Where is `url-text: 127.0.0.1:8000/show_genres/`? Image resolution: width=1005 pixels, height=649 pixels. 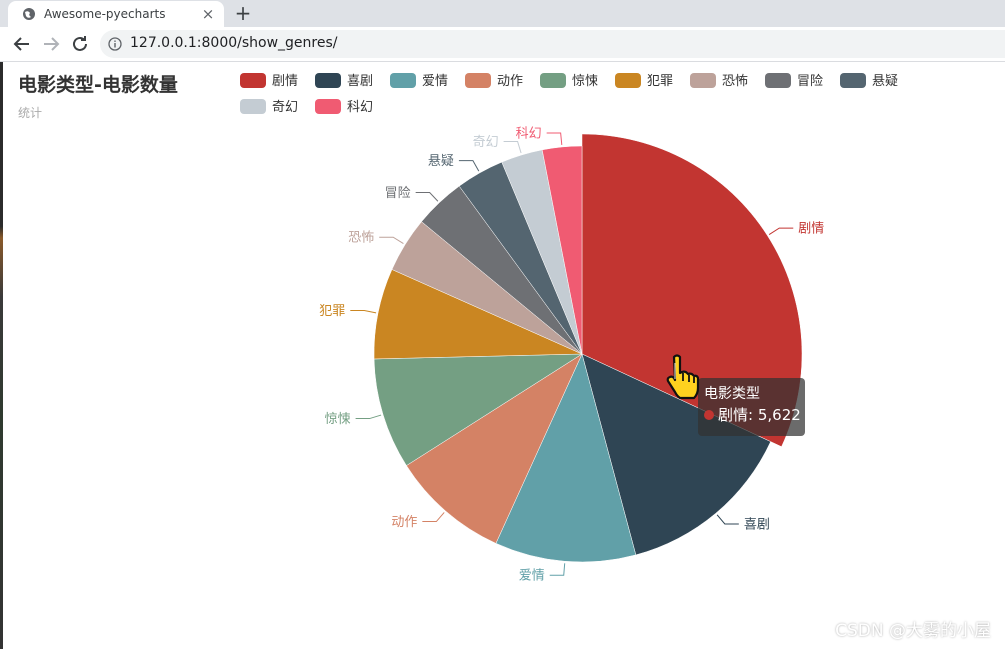
url-text: 127.0.0.1:8000/show_genres/ is located at coordinates (234, 43).